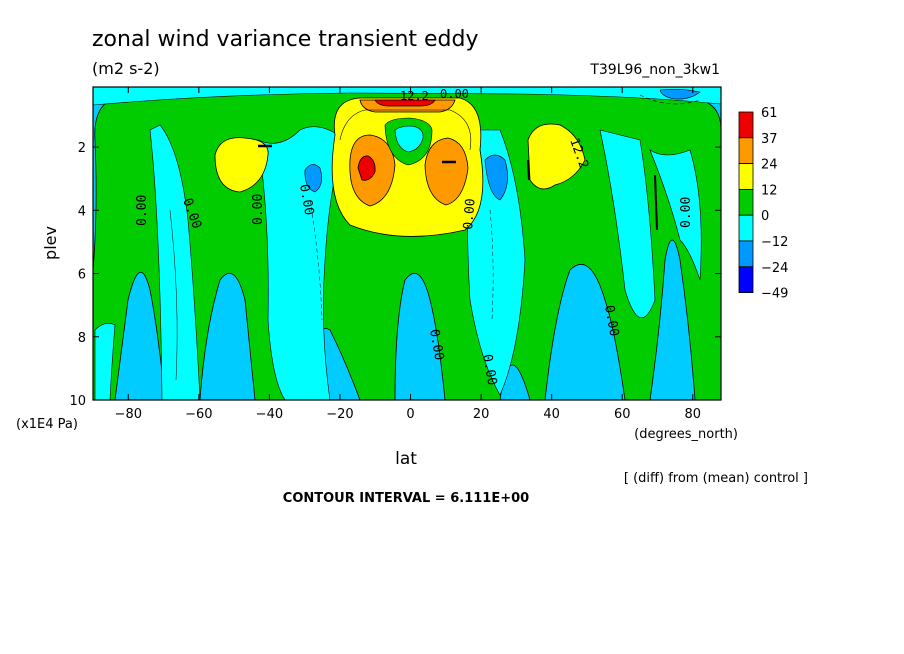  What do you see at coordinates (693, 414) in the screenshot?
I see `x-tick-label: 80` at bounding box center [693, 414].